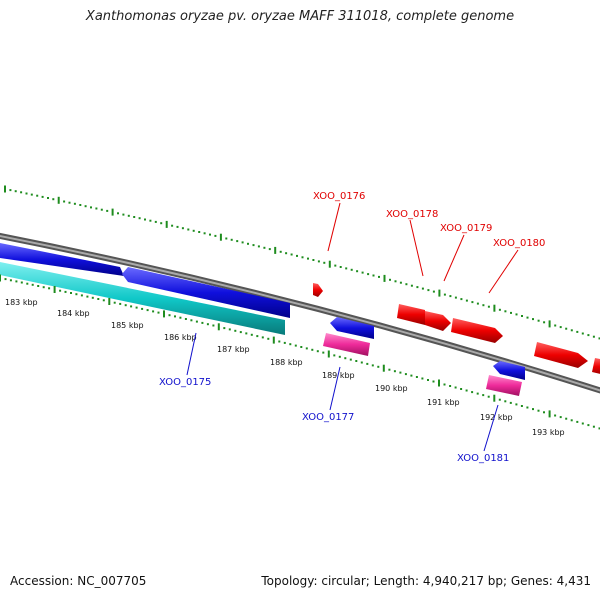 The height and width of the screenshot is (600, 600). I want to click on label-xoo-0181: XOO_0181, so click(483, 458).